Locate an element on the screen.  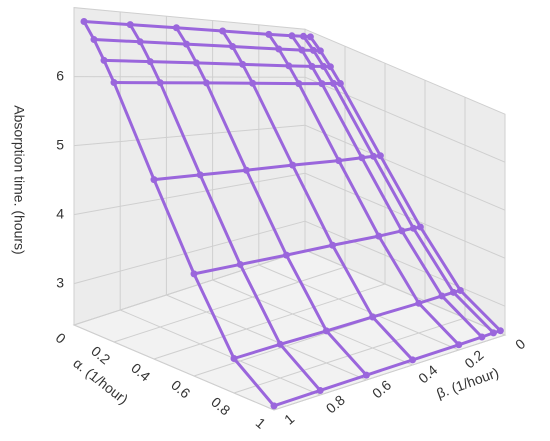
x-tick-label: 0 is located at coordinates (61, 337).